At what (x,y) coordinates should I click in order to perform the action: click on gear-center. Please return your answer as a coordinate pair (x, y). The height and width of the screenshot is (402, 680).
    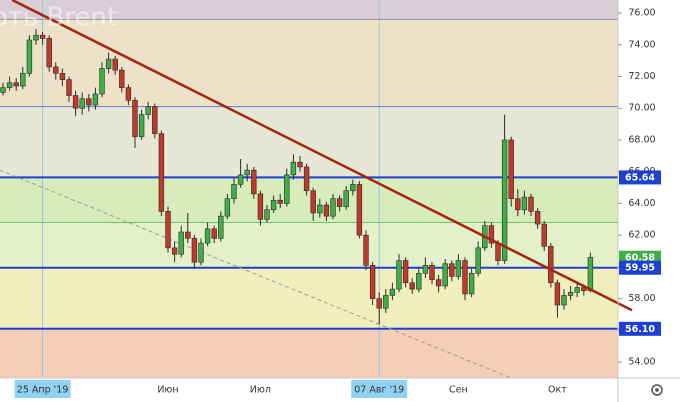
    Looking at the image, I should click on (657, 390).